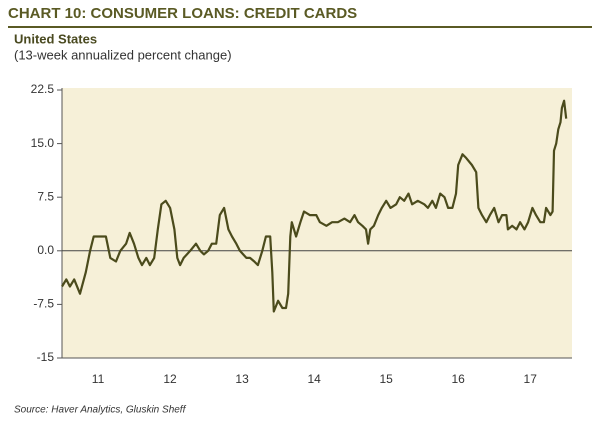  Describe the element at coordinates (242, 379) in the screenshot. I see `x-tick-label: 13` at that location.